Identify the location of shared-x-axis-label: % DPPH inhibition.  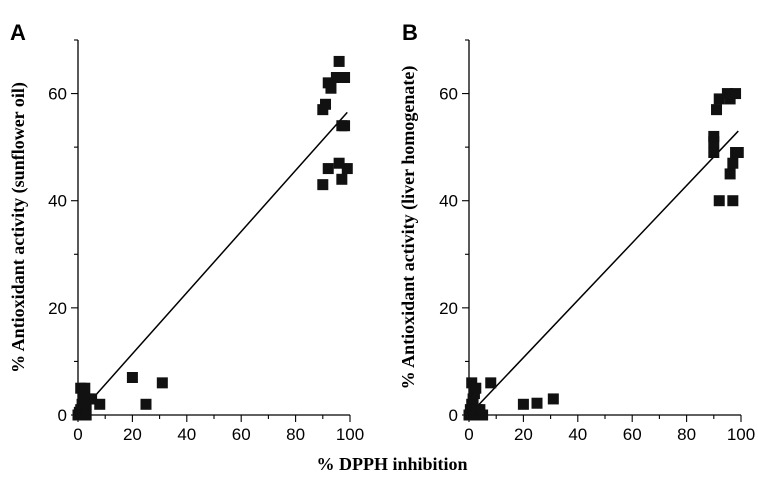
(391, 464).